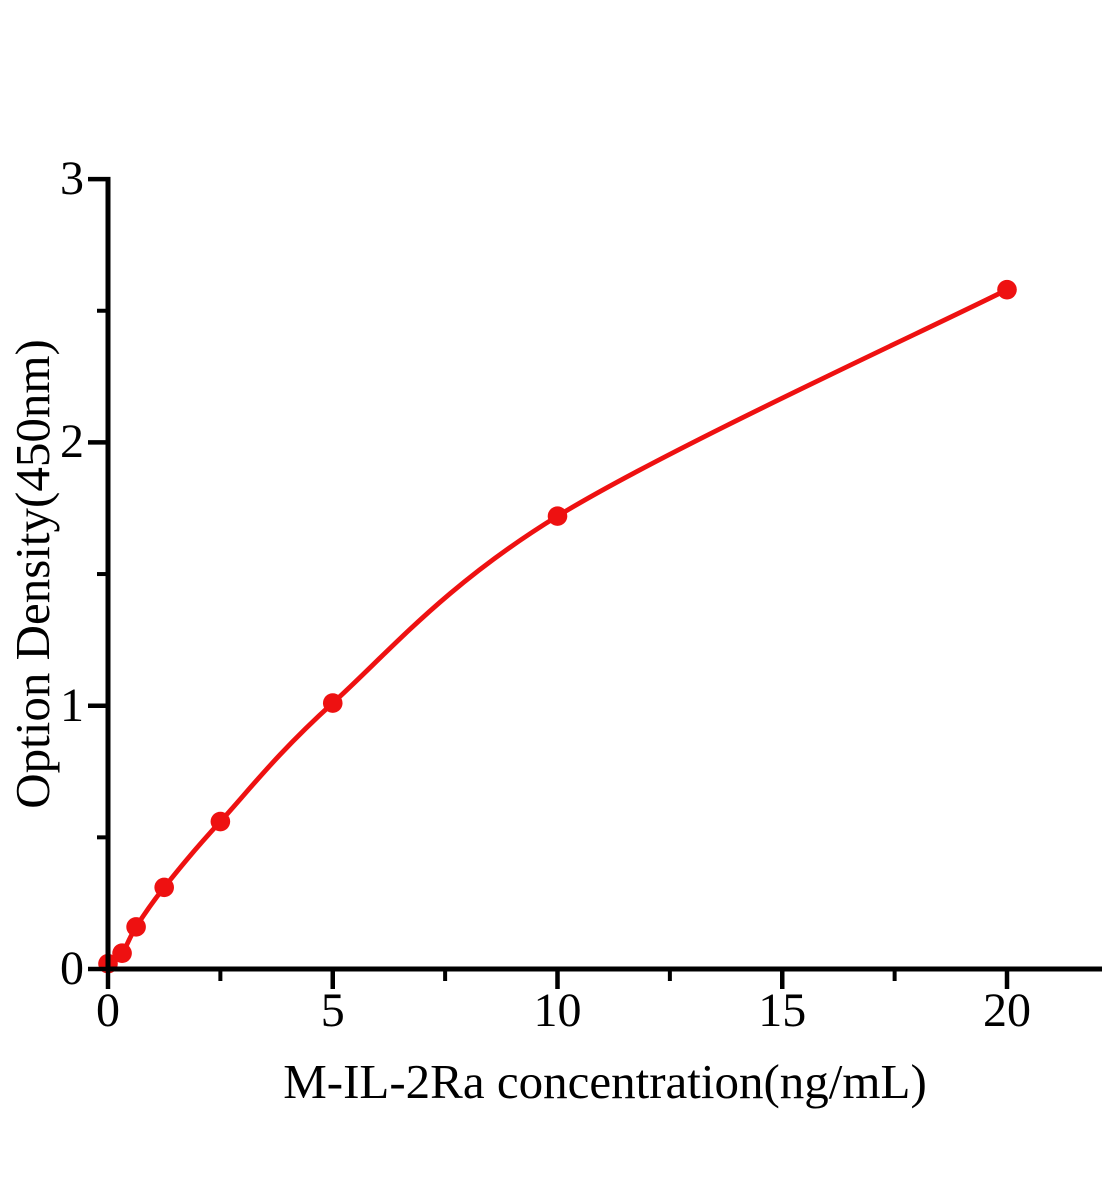 Image resolution: width=1104 pixels, height=1200 pixels. Describe the element at coordinates (164, 887) in the screenshot. I see `data-point-1.25ng` at that location.